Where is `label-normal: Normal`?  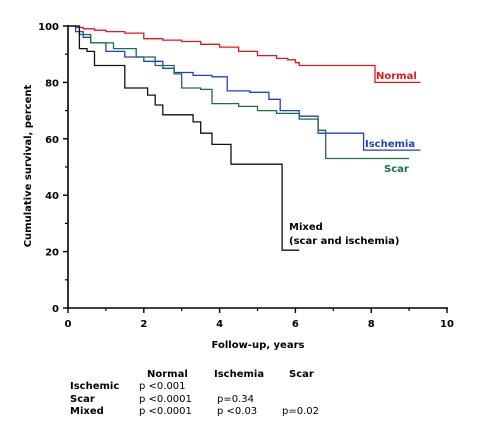 label-normal: Normal is located at coordinates (396, 76).